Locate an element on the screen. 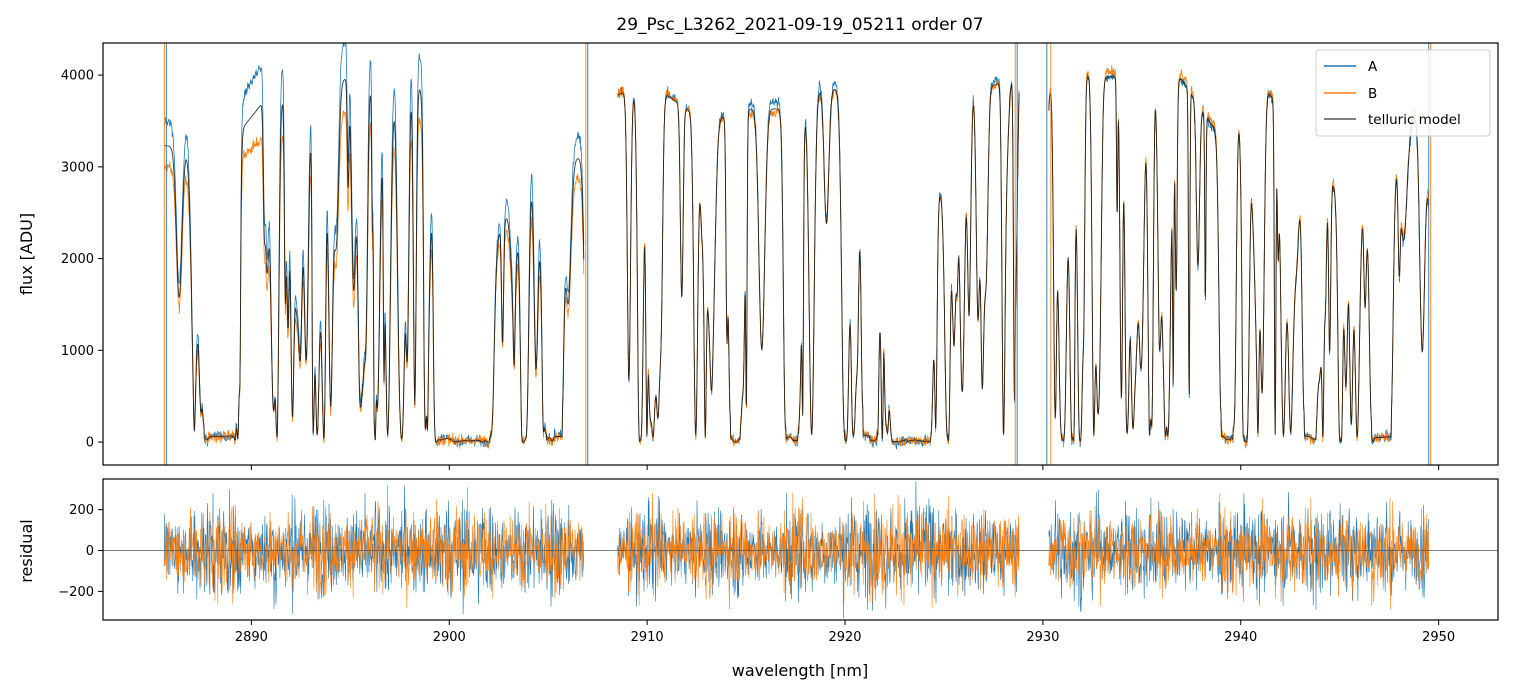 The height and width of the screenshot is (696, 1513). flux-y-tick-label: 2000 is located at coordinates (77, 259).